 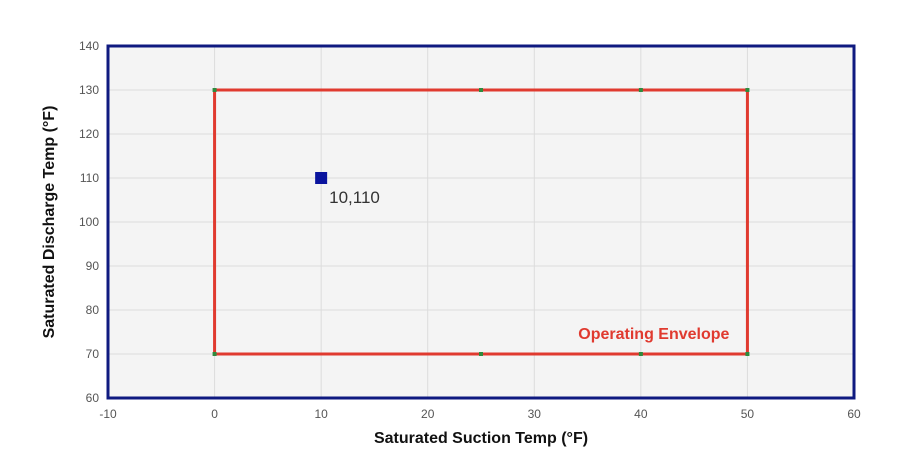 I want to click on y-tick-label: 140, so click(x=89, y=46).